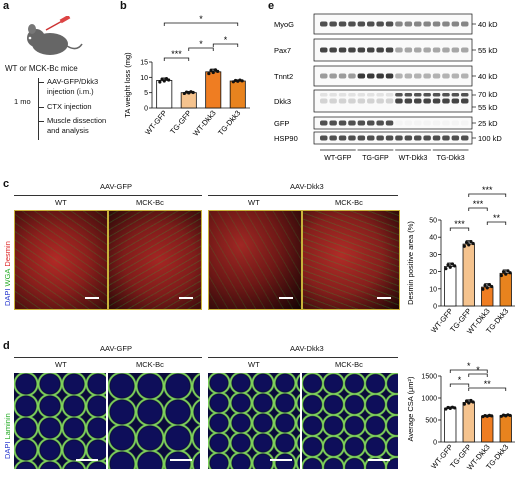  Describe the element at coordinates (410, 409) in the screenshot. I see `y-axis-label: Average CSA (μm²)` at that location.